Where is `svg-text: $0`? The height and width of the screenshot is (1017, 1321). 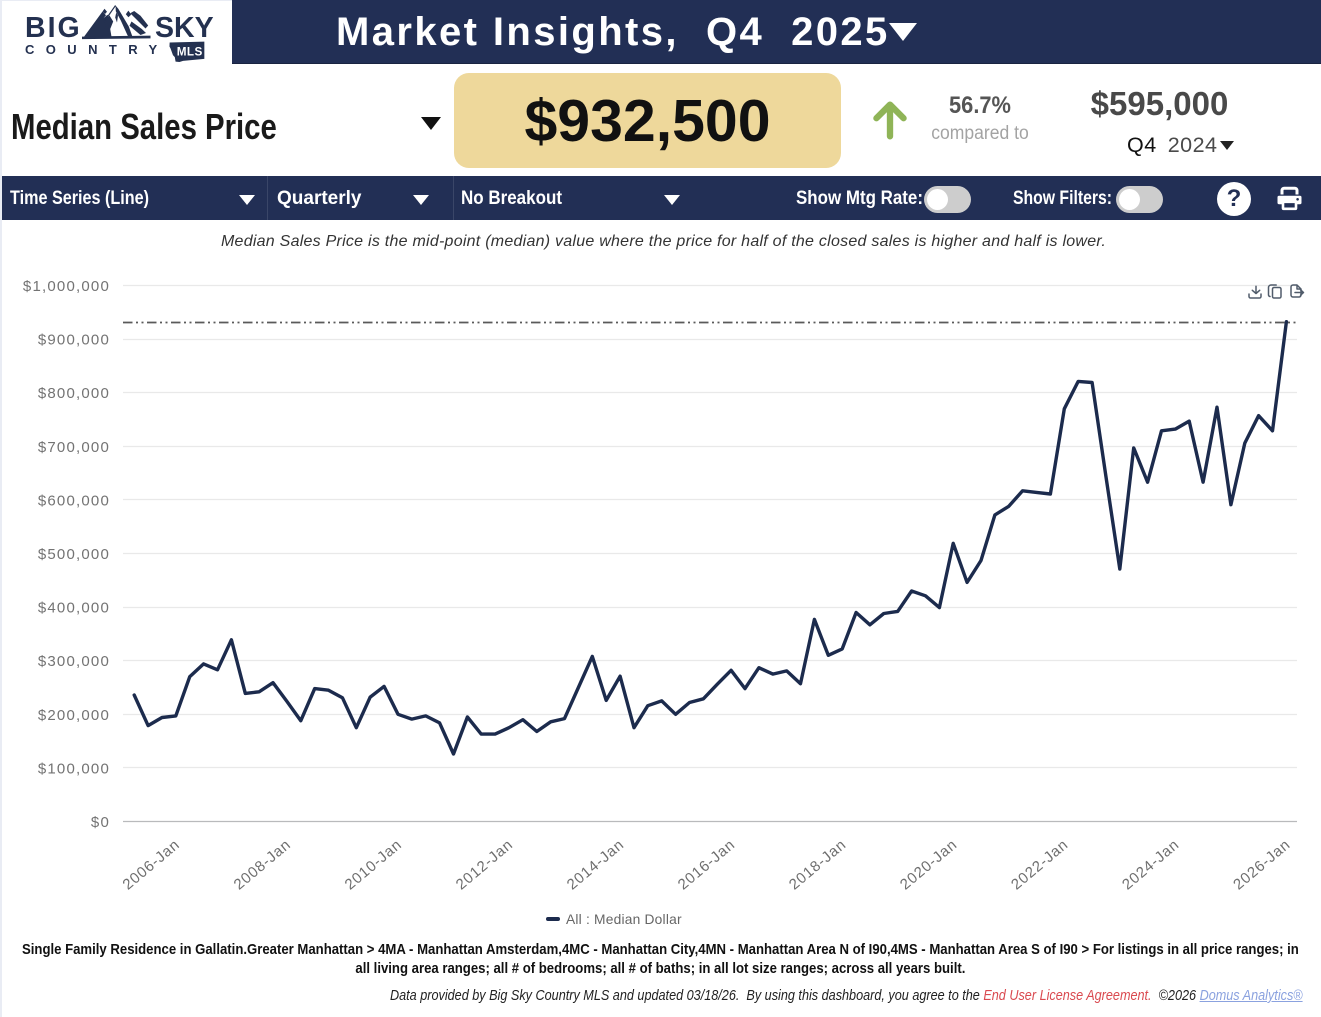
svg-text: $0 is located at coordinates (100, 822).